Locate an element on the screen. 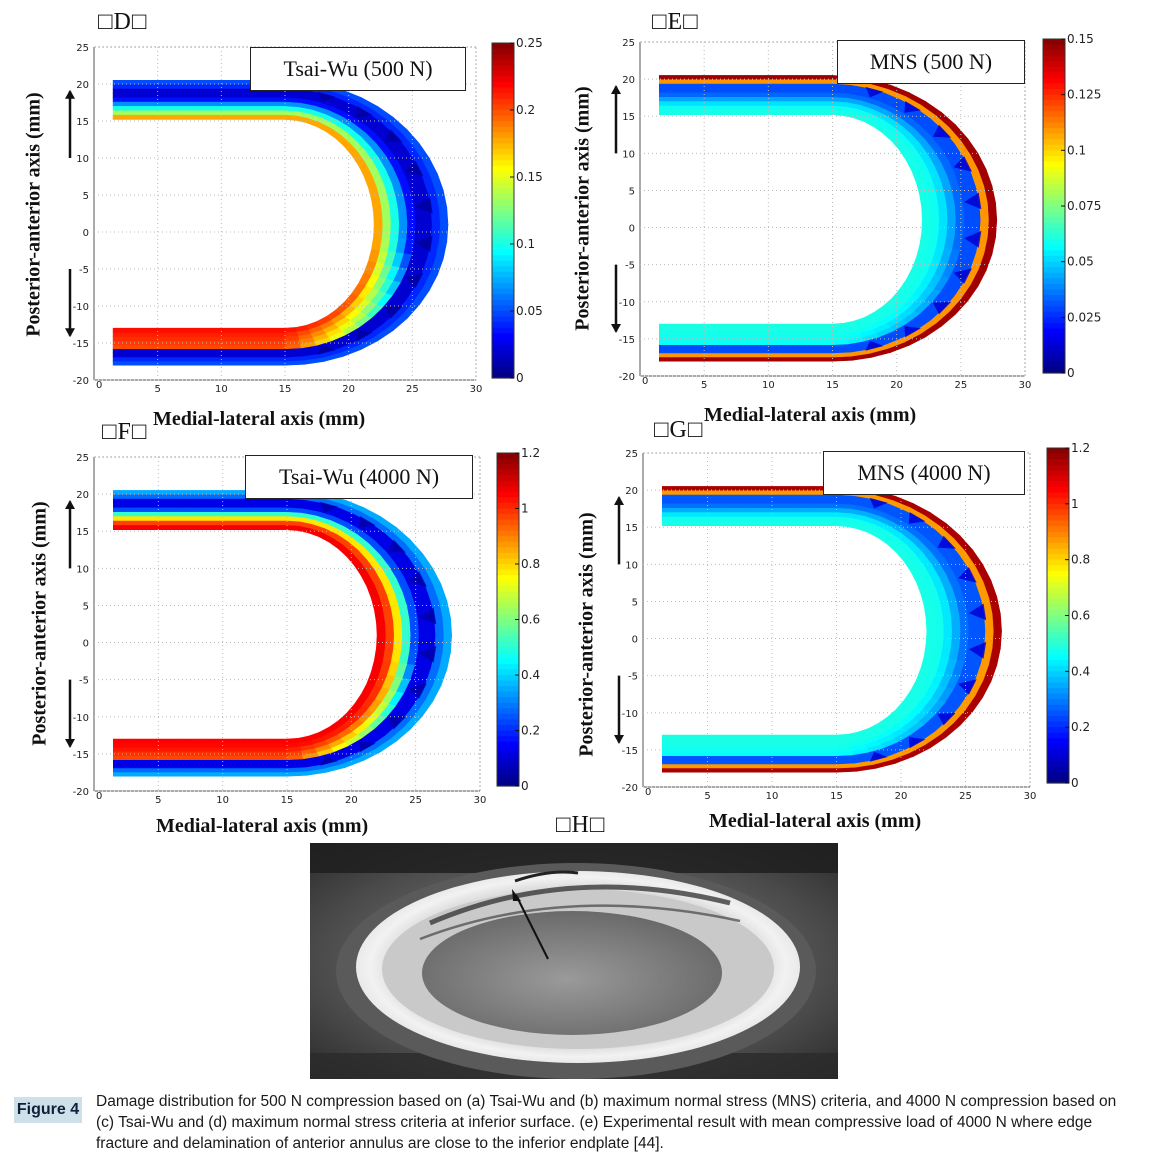 This screenshot has height=1166, width=1154. axes-d: 5 10 15 20 25 30 0 25 20 15 10 5 0 -5 -10 -15 -20 is located at coordinates (278, 219).